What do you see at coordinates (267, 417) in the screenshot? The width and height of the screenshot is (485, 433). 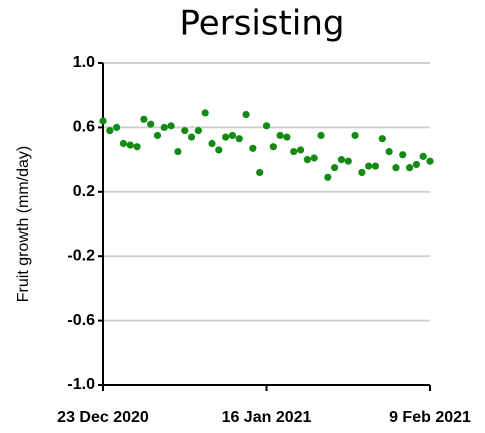 I see `x-tick-label: 16 Jan 2021` at bounding box center [267, 417].